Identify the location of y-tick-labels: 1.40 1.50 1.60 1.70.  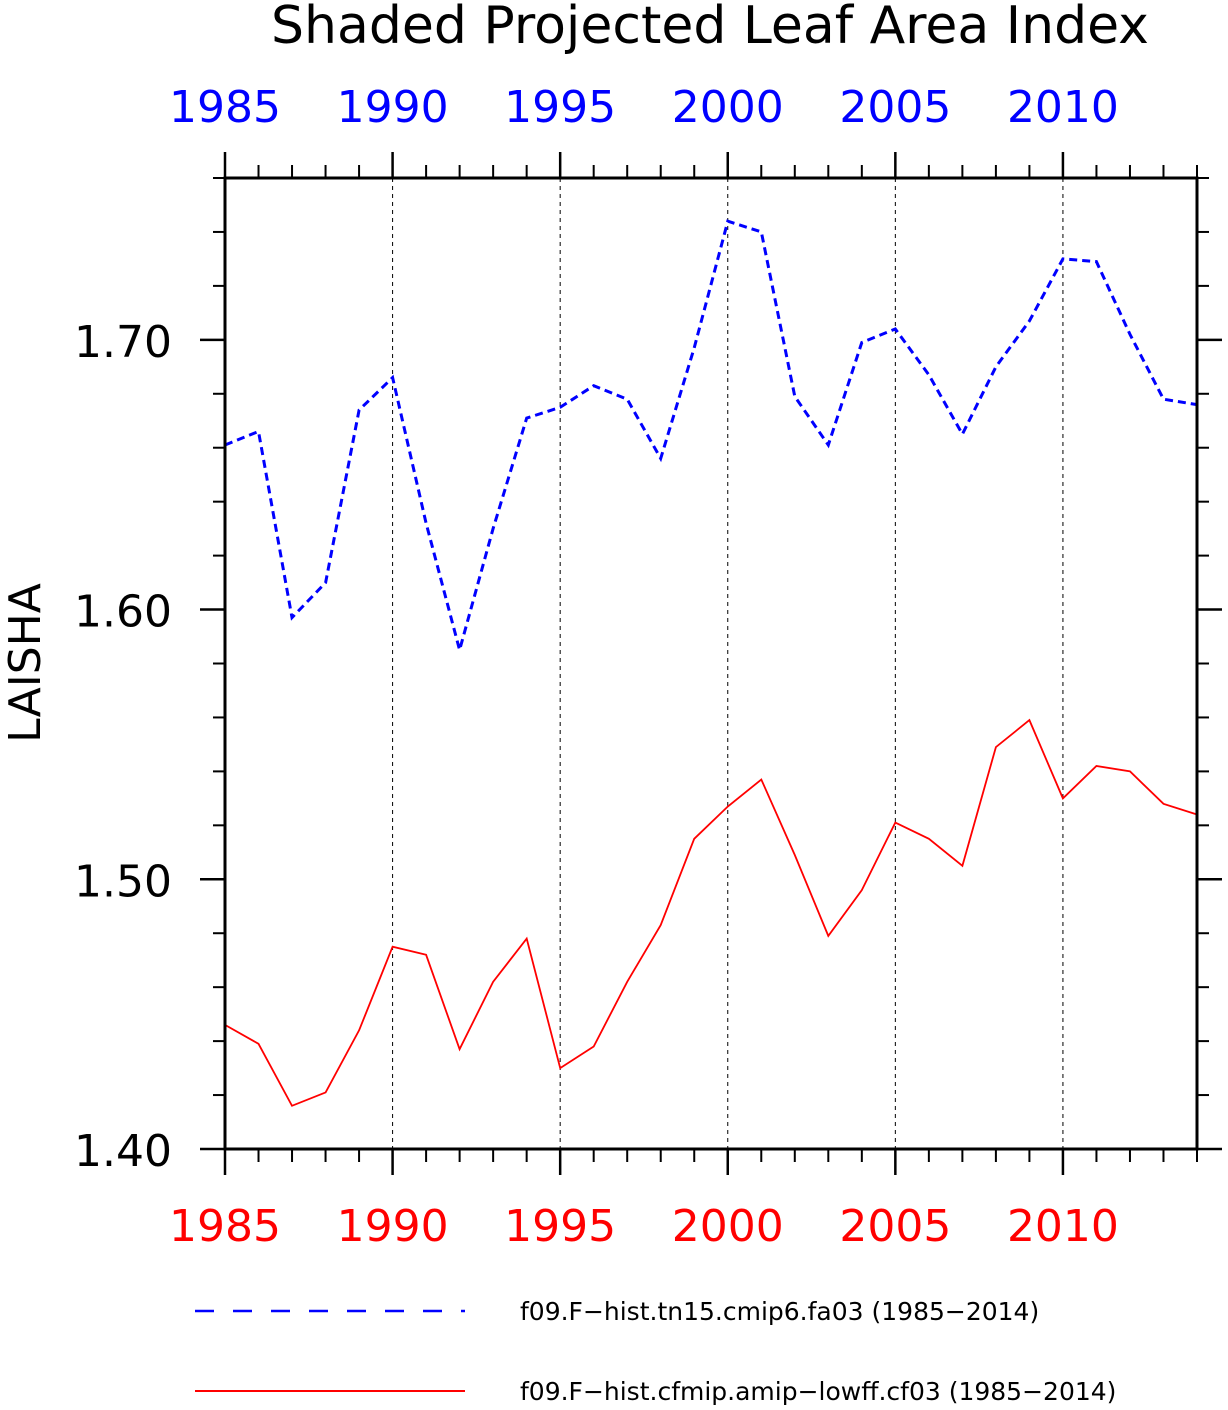
(123, 747).